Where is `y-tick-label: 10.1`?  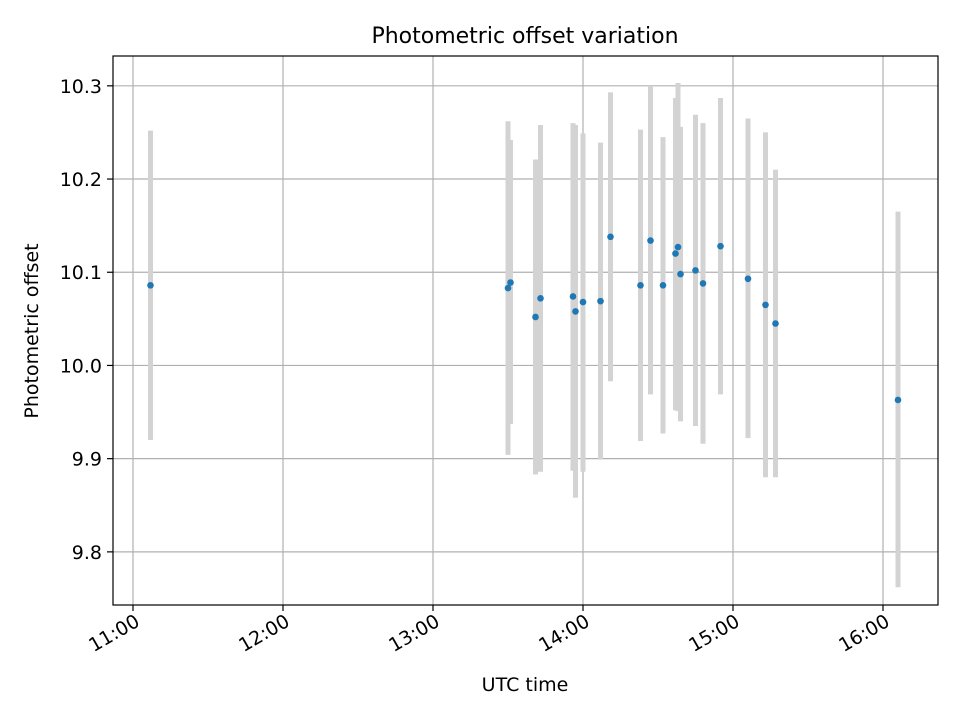
y-tick-label: 10.1 is located at coordinates (81, 273).